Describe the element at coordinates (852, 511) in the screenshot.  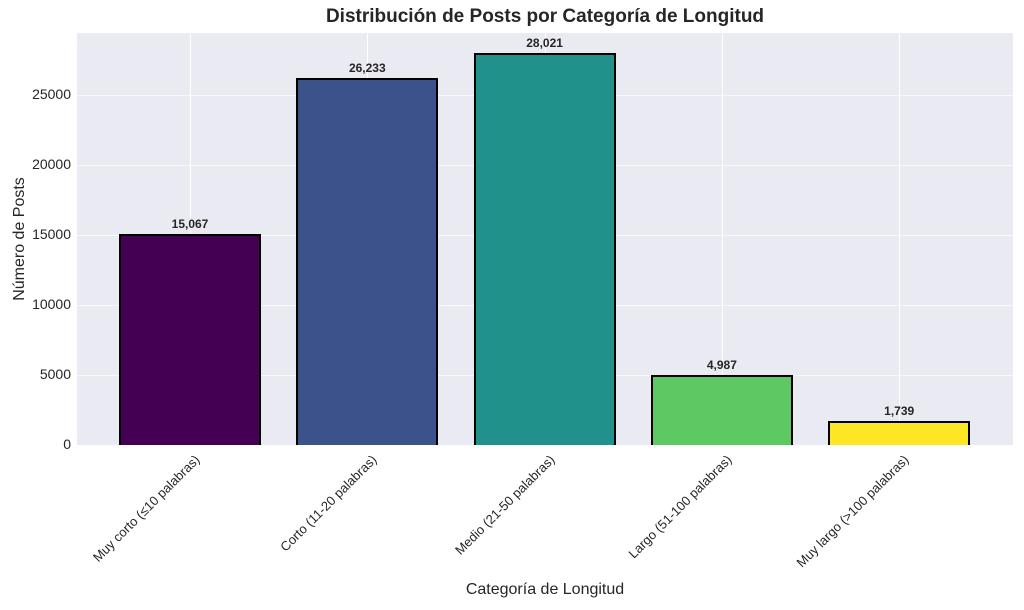
I see `x-tick-label: Muy largo (>100 palabras)` at that location.